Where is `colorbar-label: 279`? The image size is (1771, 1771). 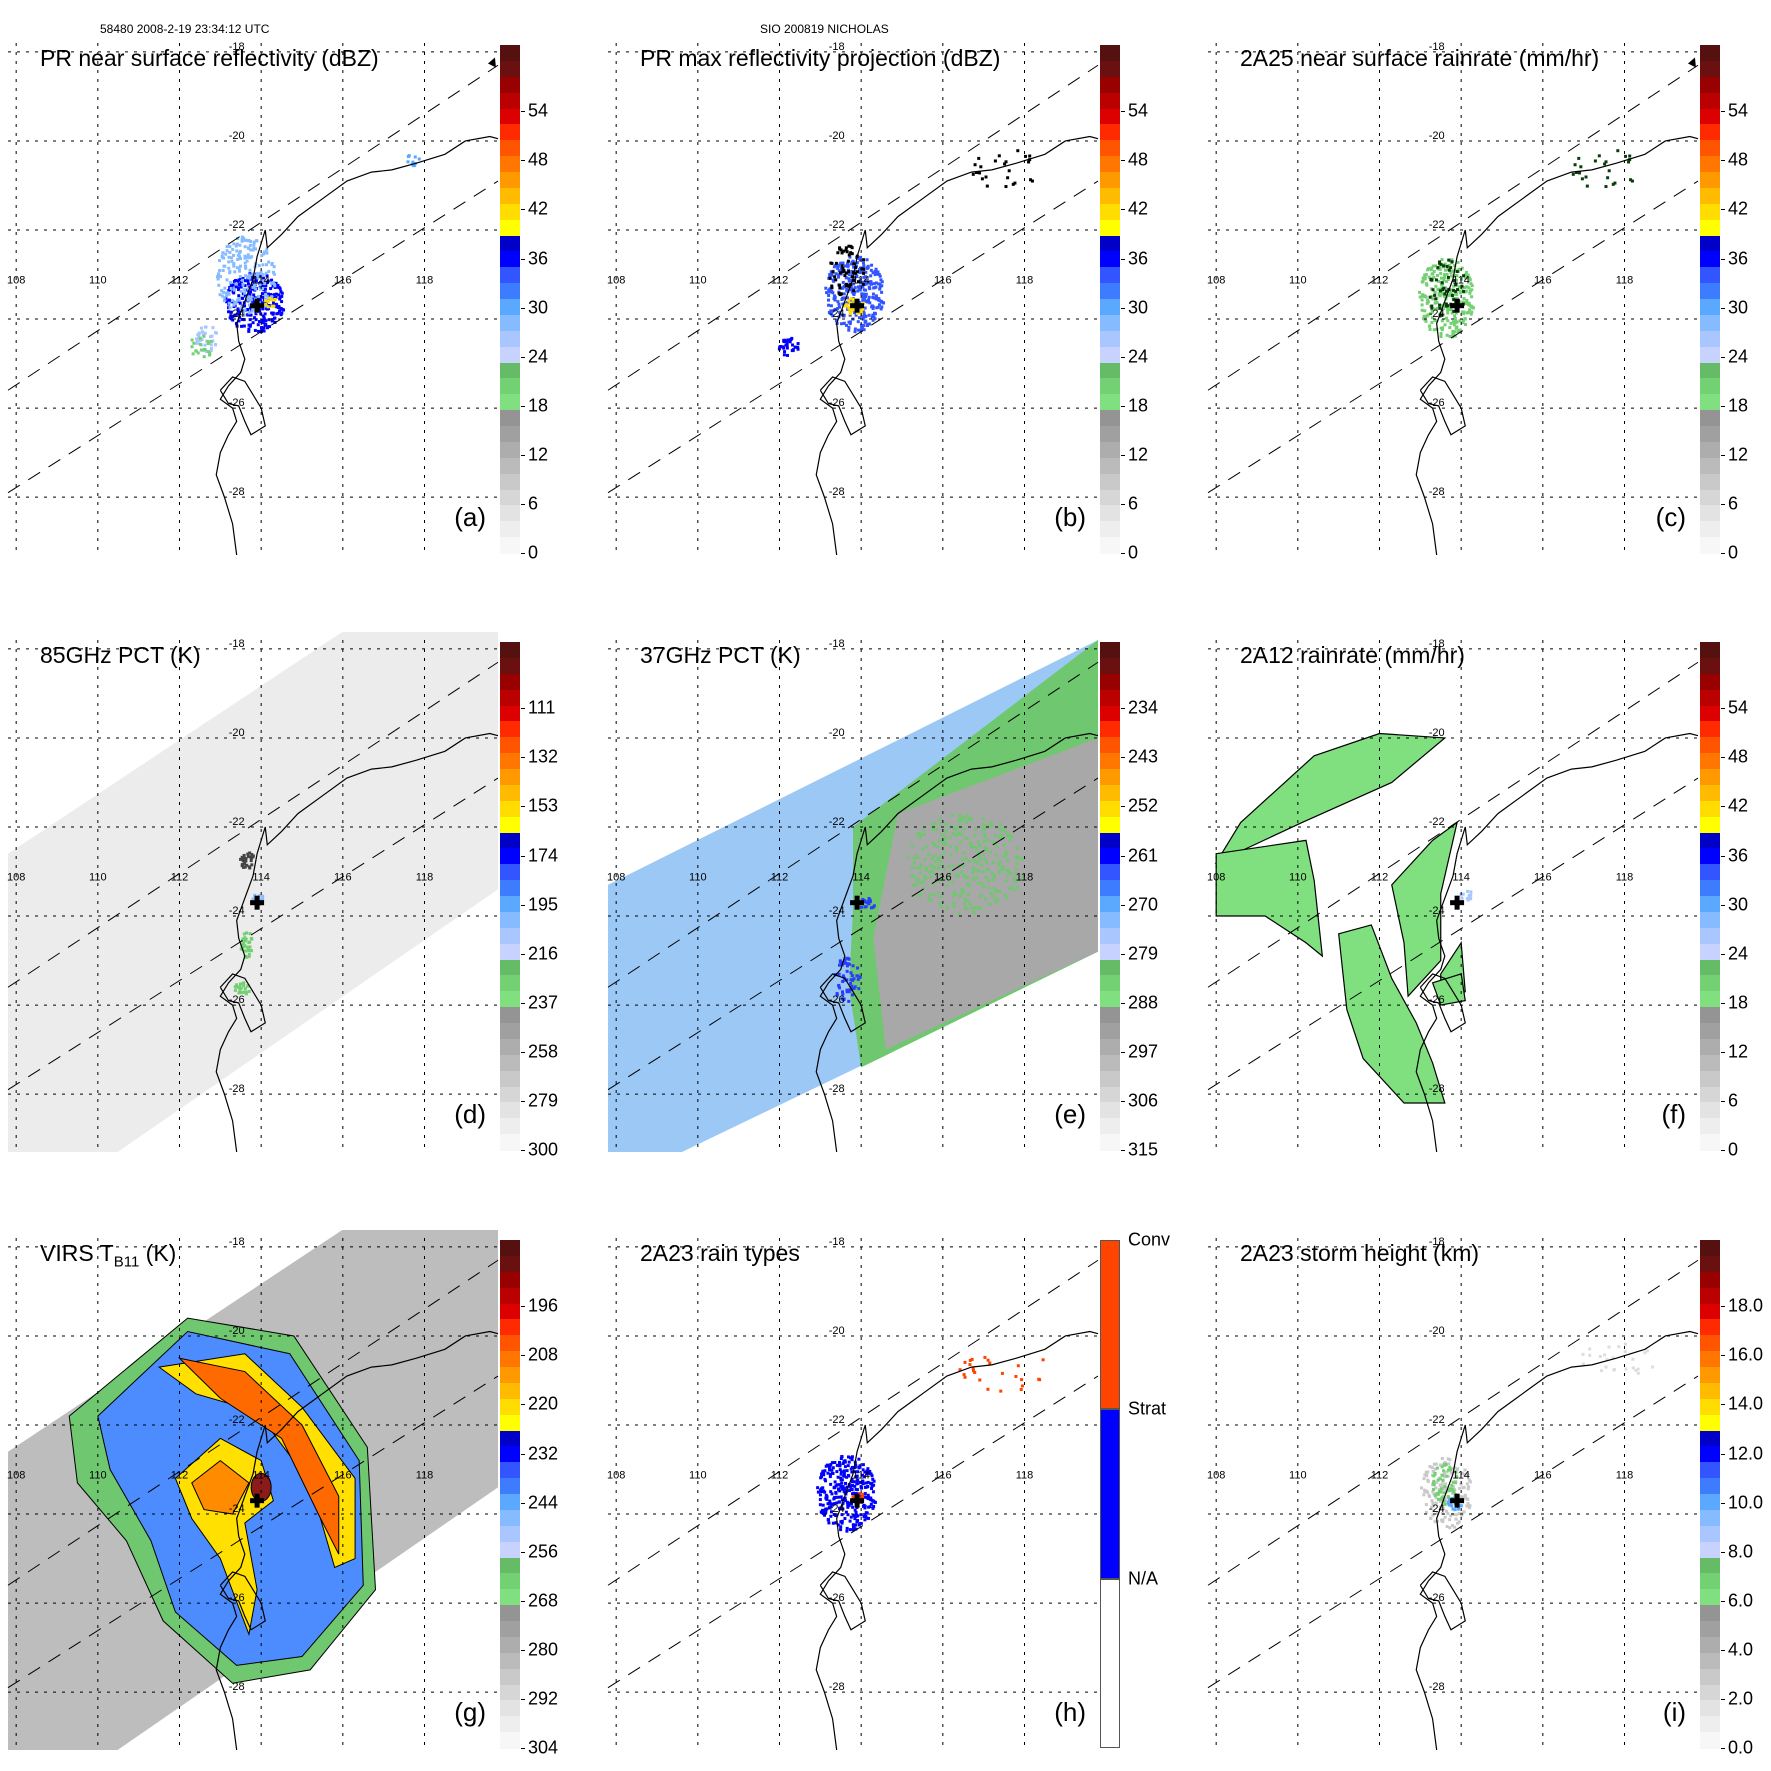
colorbar-label: 279 is located at coordinates (1143, 953).